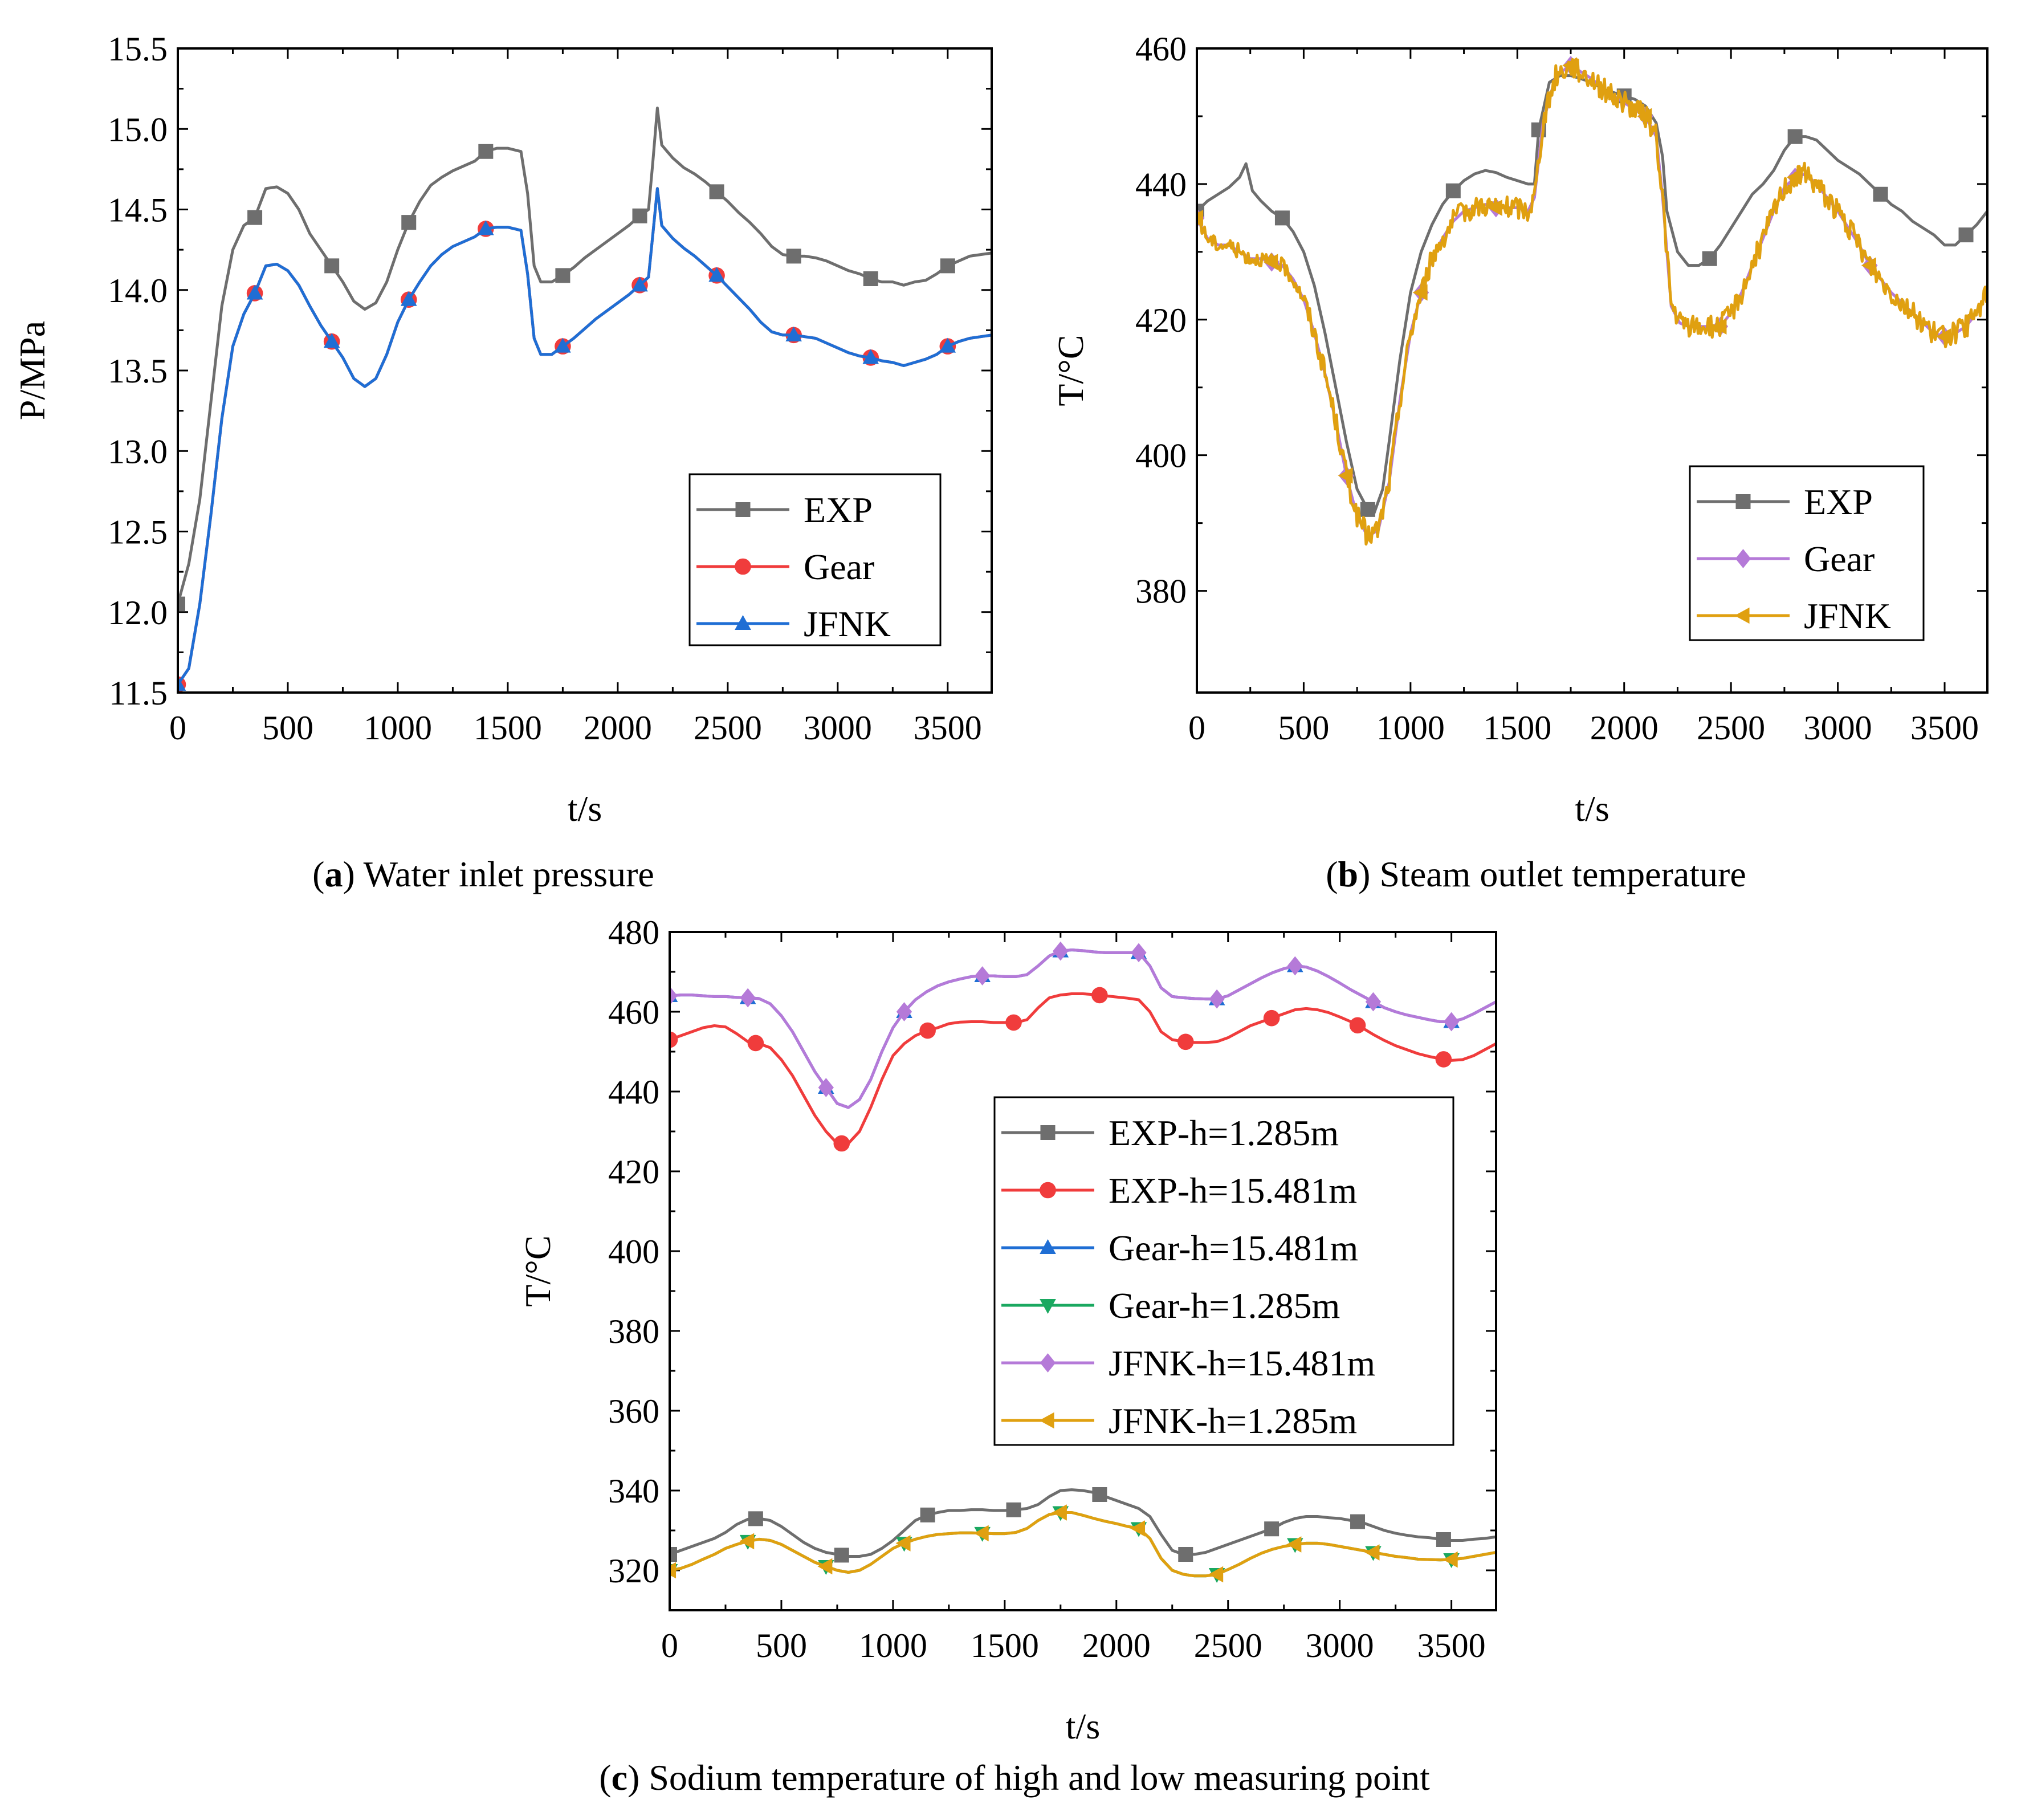  I want to click on y-tick-label: 14.0, so click(138, 291).